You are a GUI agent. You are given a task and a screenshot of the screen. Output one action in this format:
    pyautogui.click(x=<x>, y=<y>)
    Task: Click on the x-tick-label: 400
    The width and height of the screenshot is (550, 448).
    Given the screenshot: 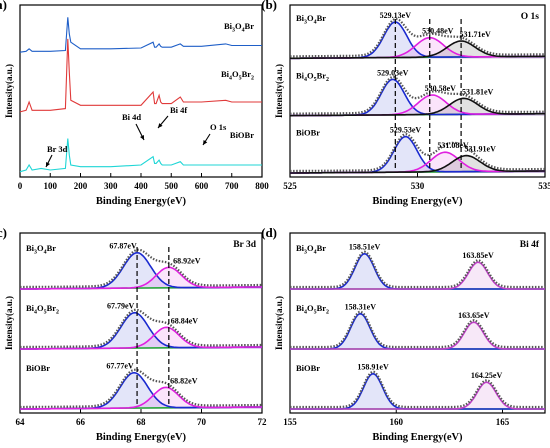 What is the action you would take?
    pyautogui.click(x=141, y=186)
    